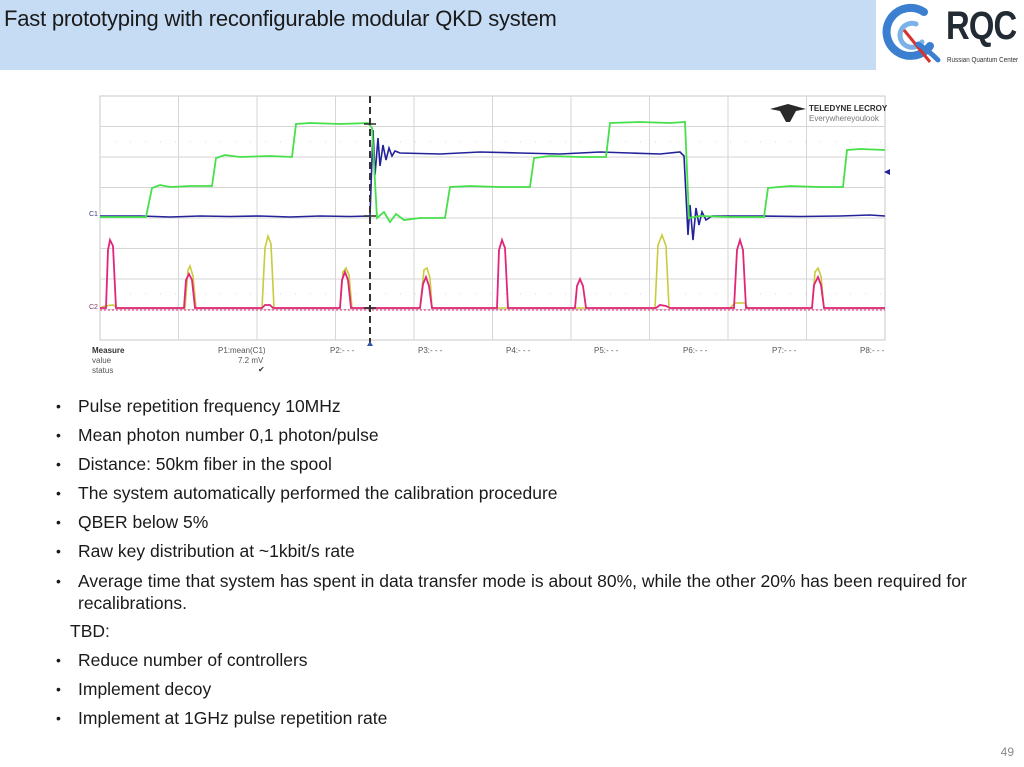 The image size is (1024, 767). Describe the element at coordinates (872, 350) in the screenshot. I see `measure-param-p8: P8:- - -` at that location.